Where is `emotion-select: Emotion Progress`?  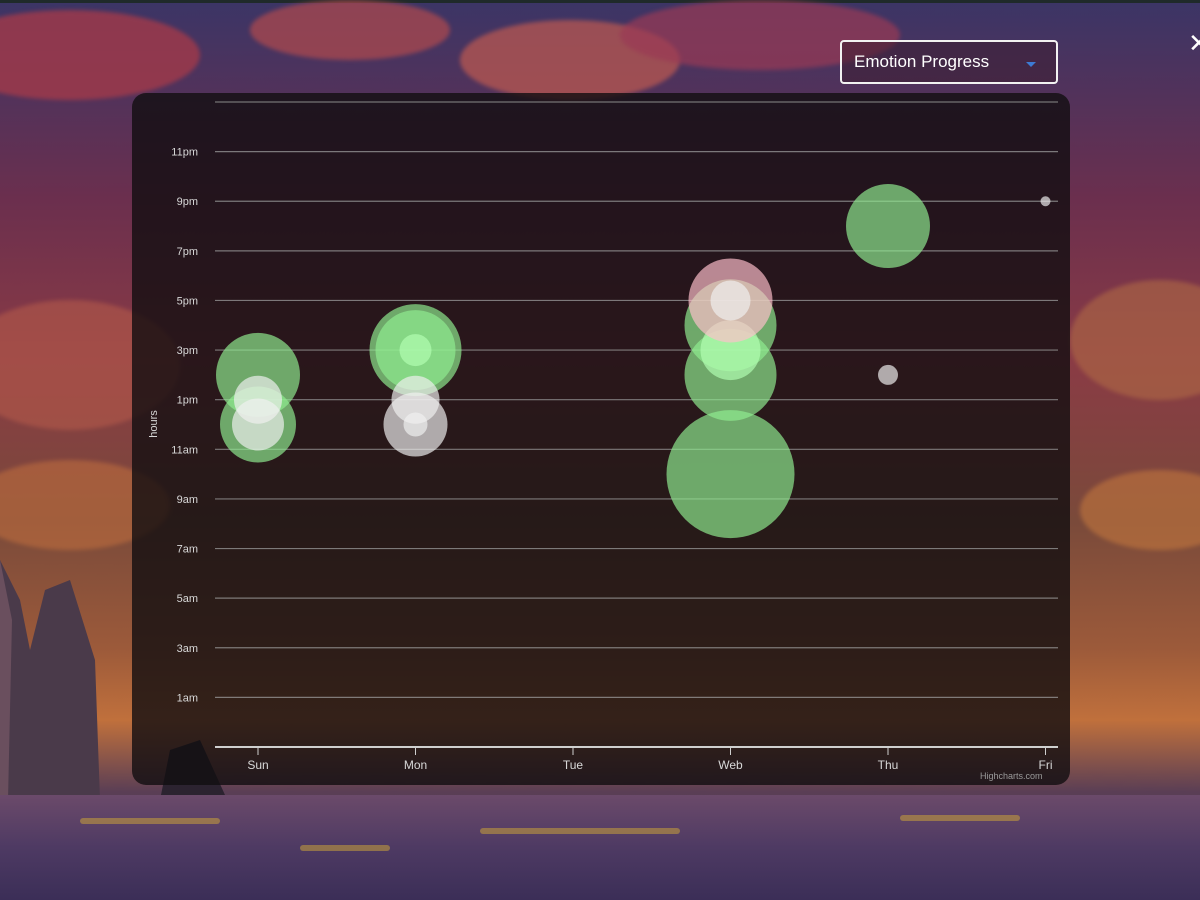 emotion-select: Emotion Progress is located at coordinates (949, 62).